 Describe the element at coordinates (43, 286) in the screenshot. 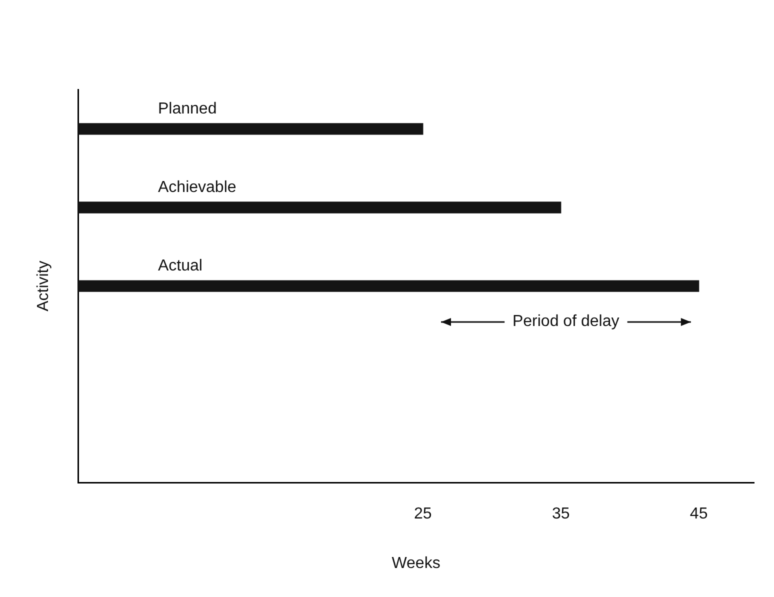

I see `y-axis-title: Activity` at that location.